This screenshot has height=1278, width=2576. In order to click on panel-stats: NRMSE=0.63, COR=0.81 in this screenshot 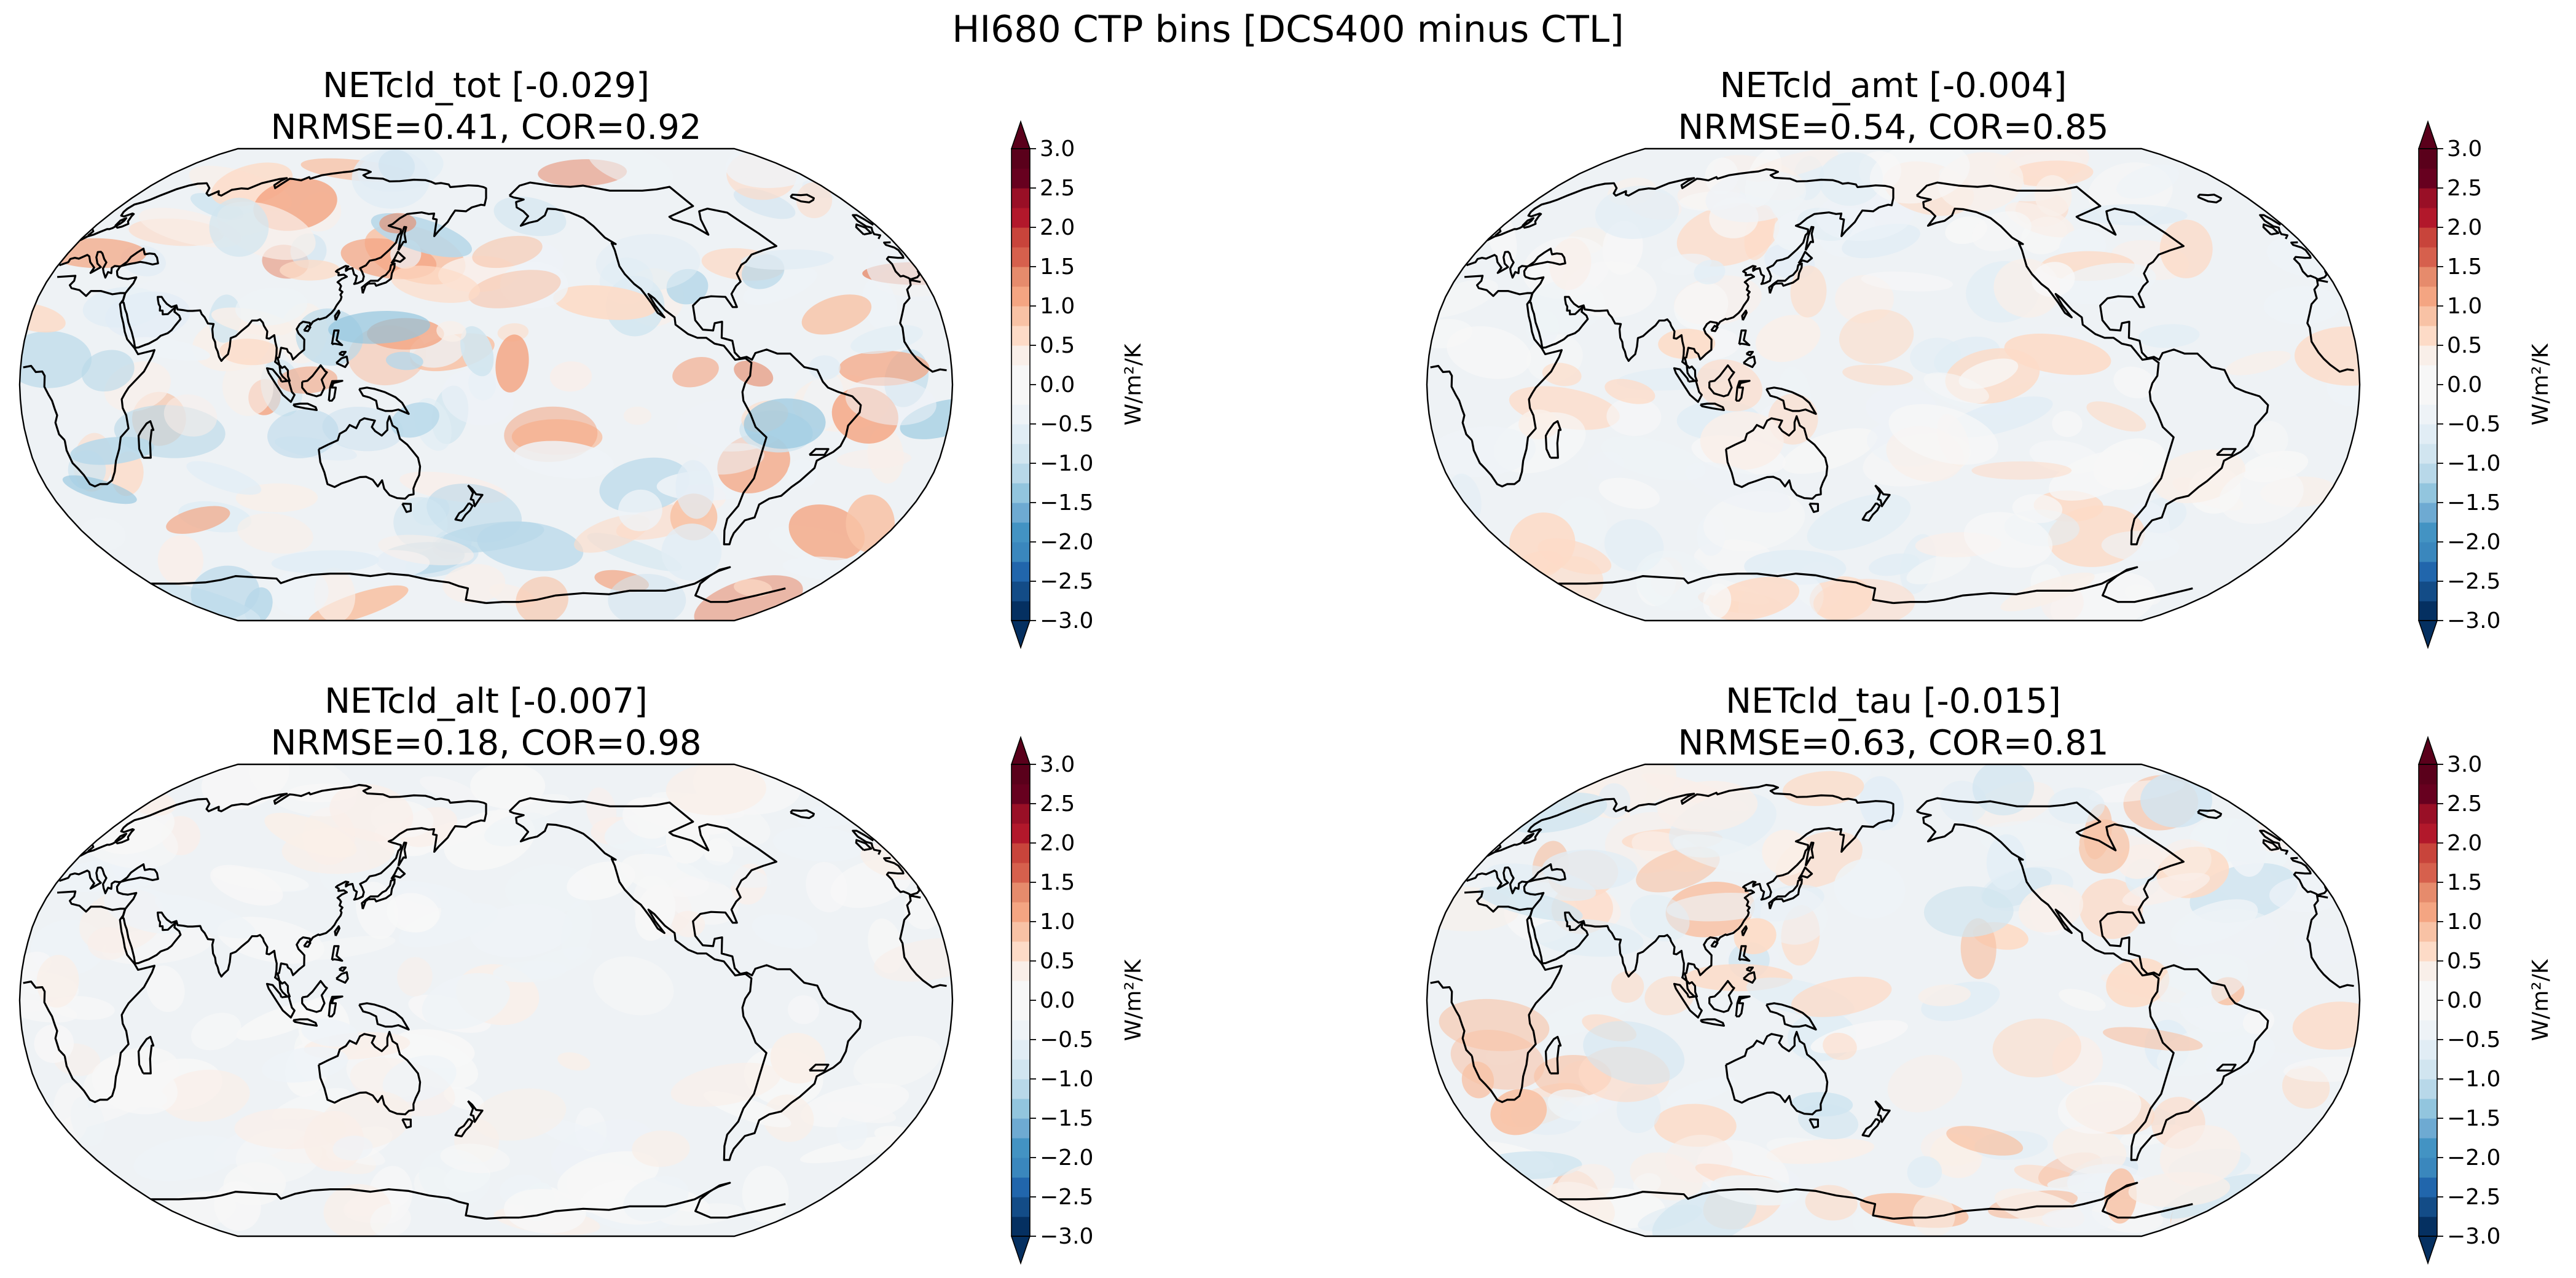, I will do `click(1893, 743)`.